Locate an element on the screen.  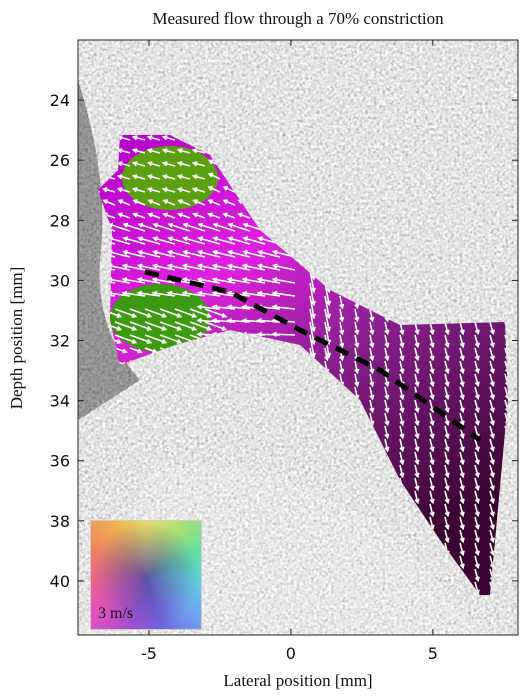
y-tick-label: 34 is located at coordinates (60, 401).